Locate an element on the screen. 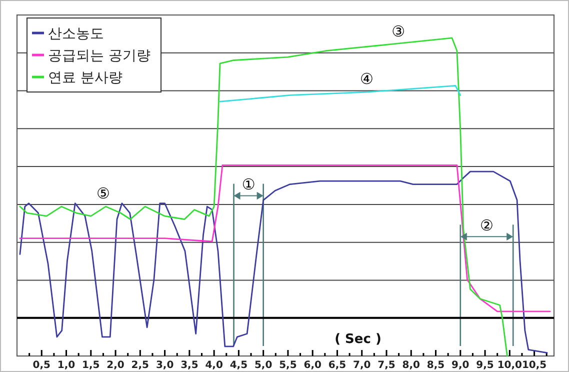 Image resolution: width=569 pixels, height=372 pixels. annotation: ③ is located at coordinates (399, 31).